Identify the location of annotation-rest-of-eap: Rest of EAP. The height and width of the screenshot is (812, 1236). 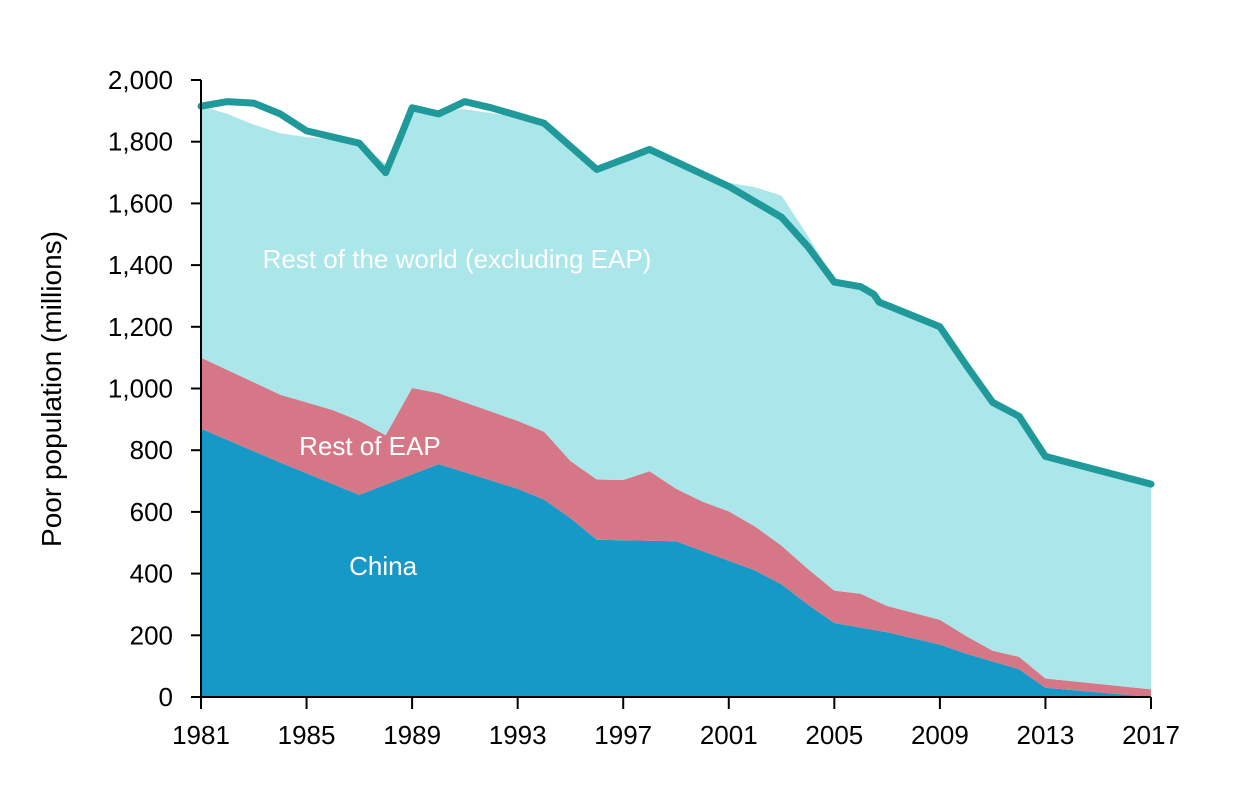
(370, 446).